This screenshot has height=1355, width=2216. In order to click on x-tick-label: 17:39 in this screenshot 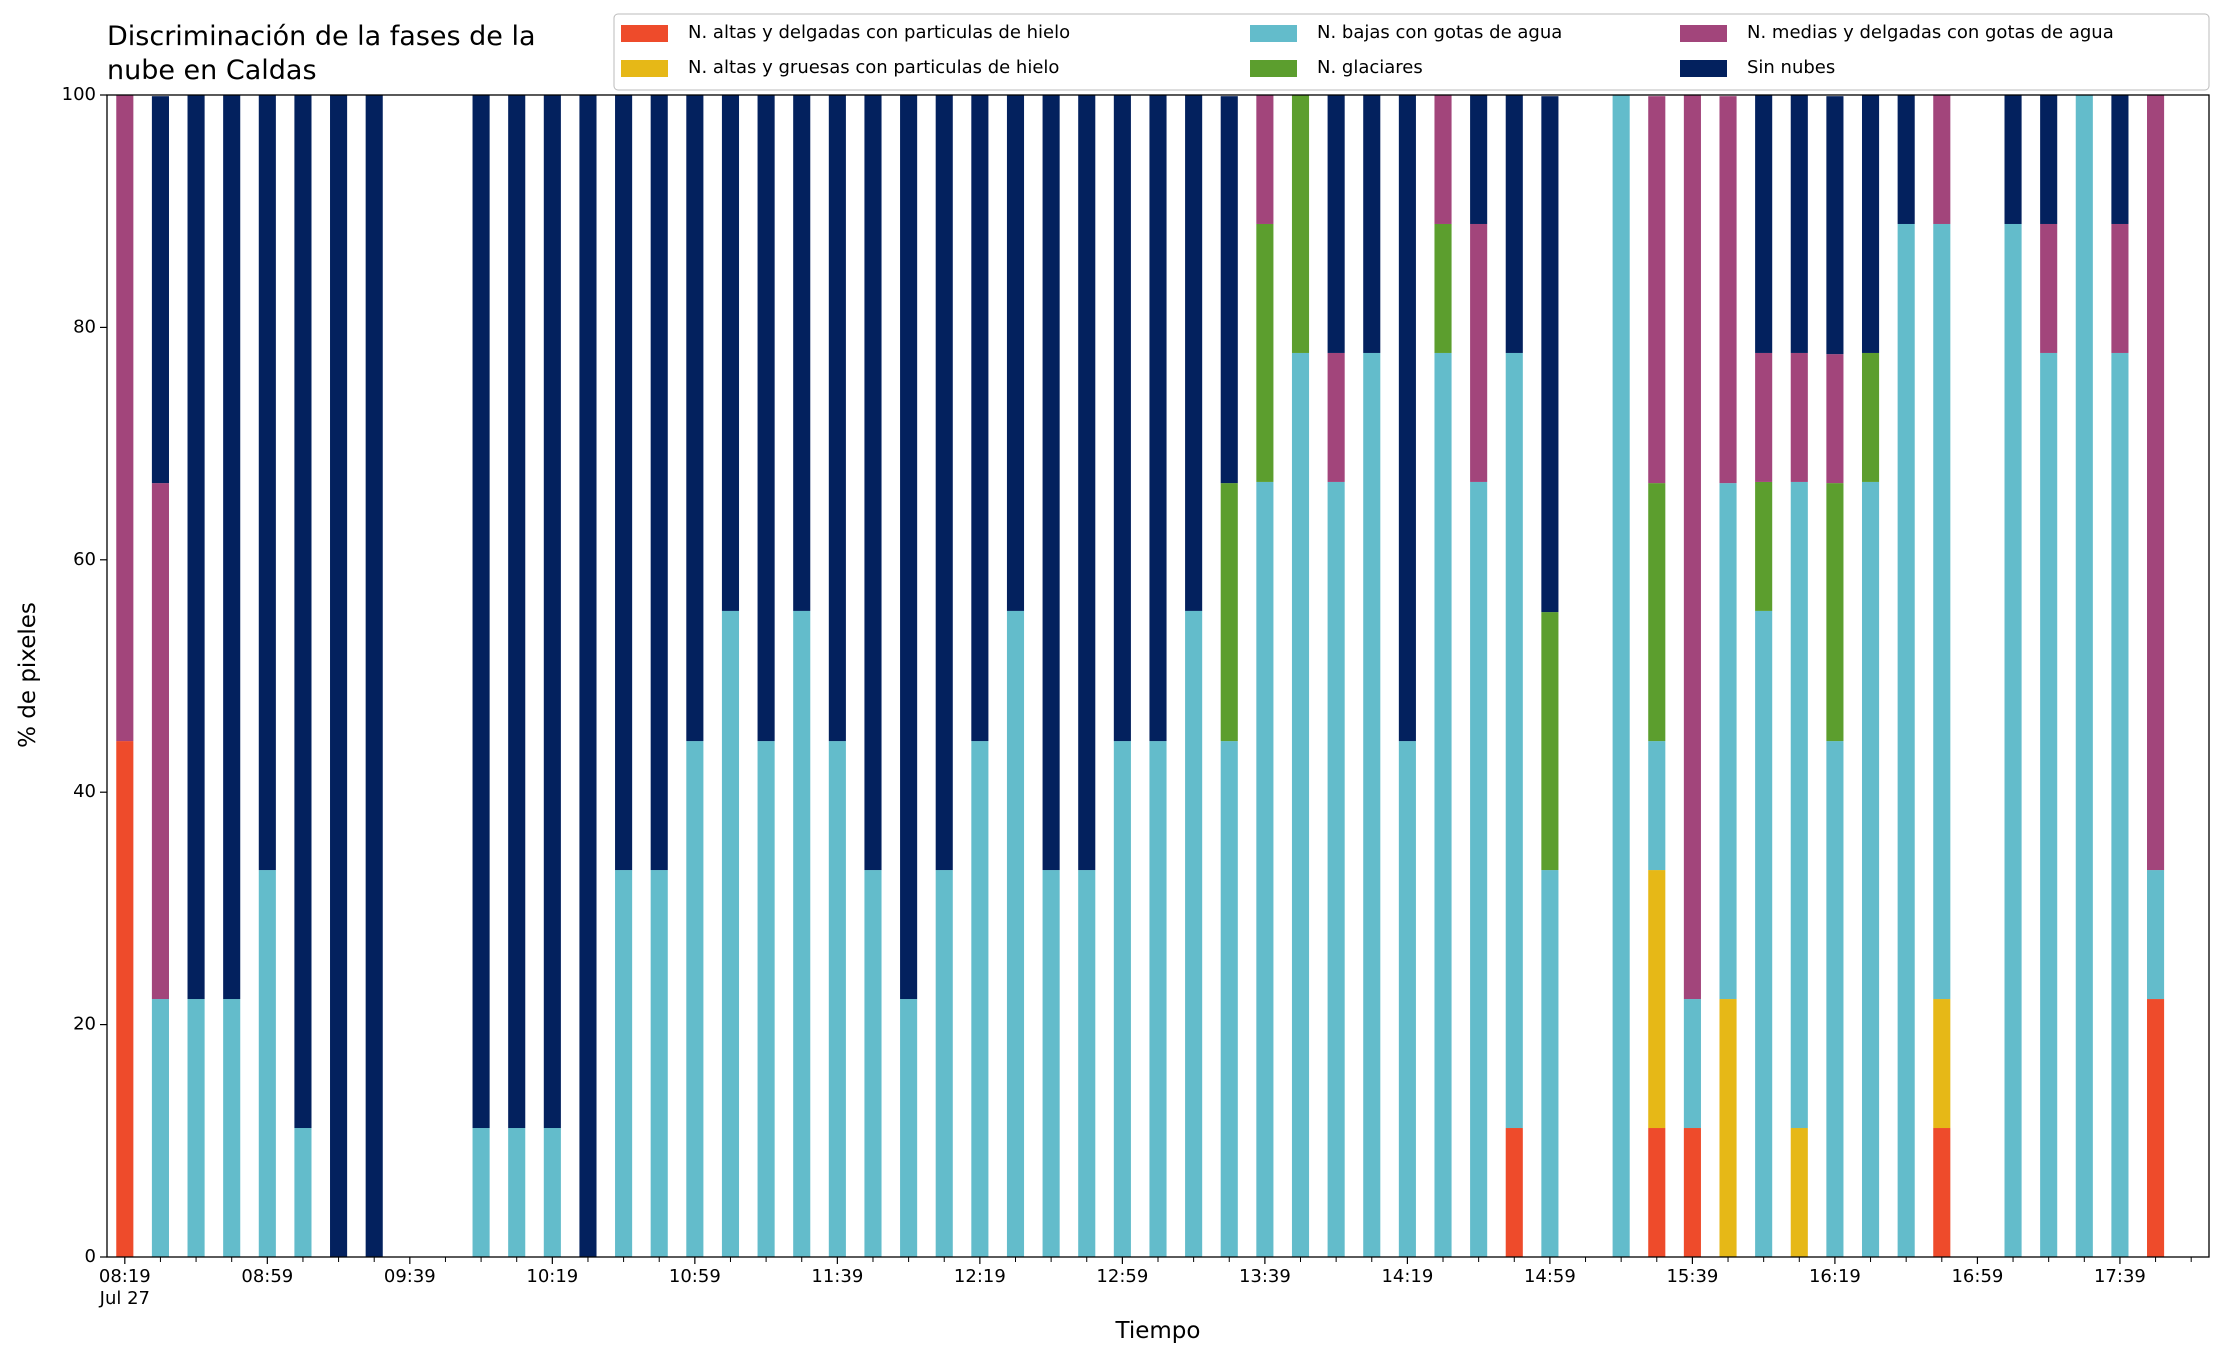, I will do `click(2119, 1276)`.